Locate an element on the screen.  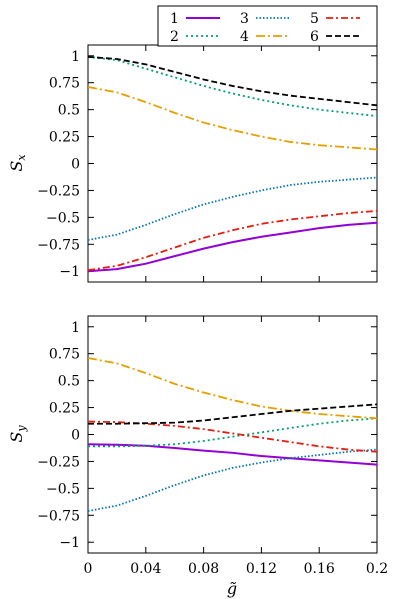
bottom-series-1-line is located at coordinates (232, 454).